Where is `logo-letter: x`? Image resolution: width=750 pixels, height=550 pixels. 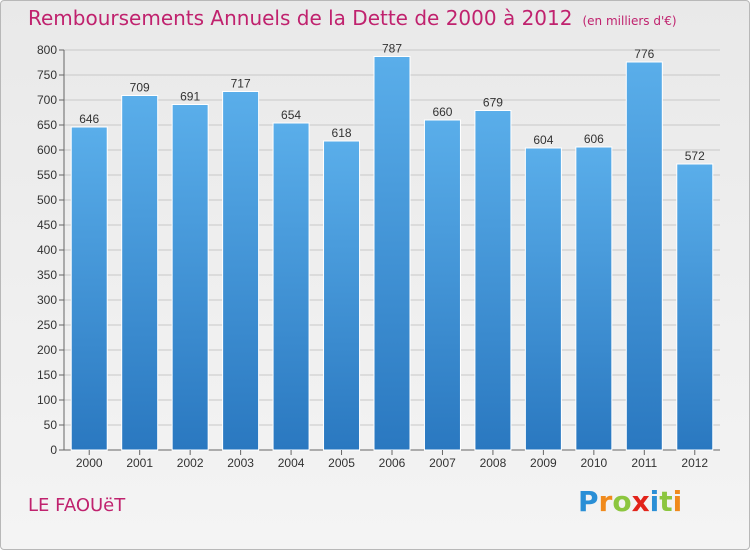
logo-letter: x is located at coordinates (640, 501).